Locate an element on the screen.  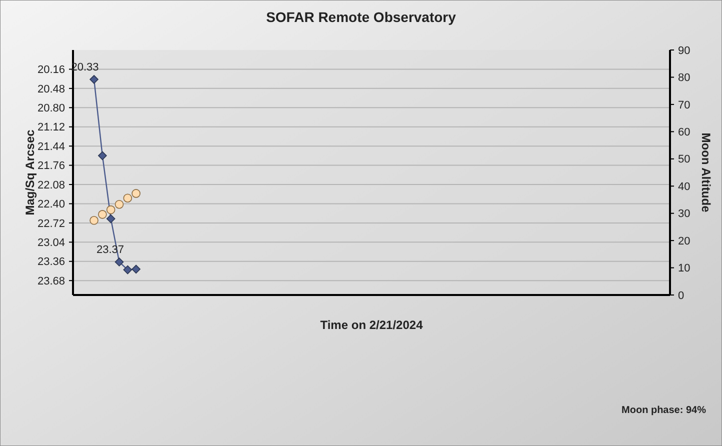
y2-axis-title: Moon Altitude is located at coordinates (706, 172).